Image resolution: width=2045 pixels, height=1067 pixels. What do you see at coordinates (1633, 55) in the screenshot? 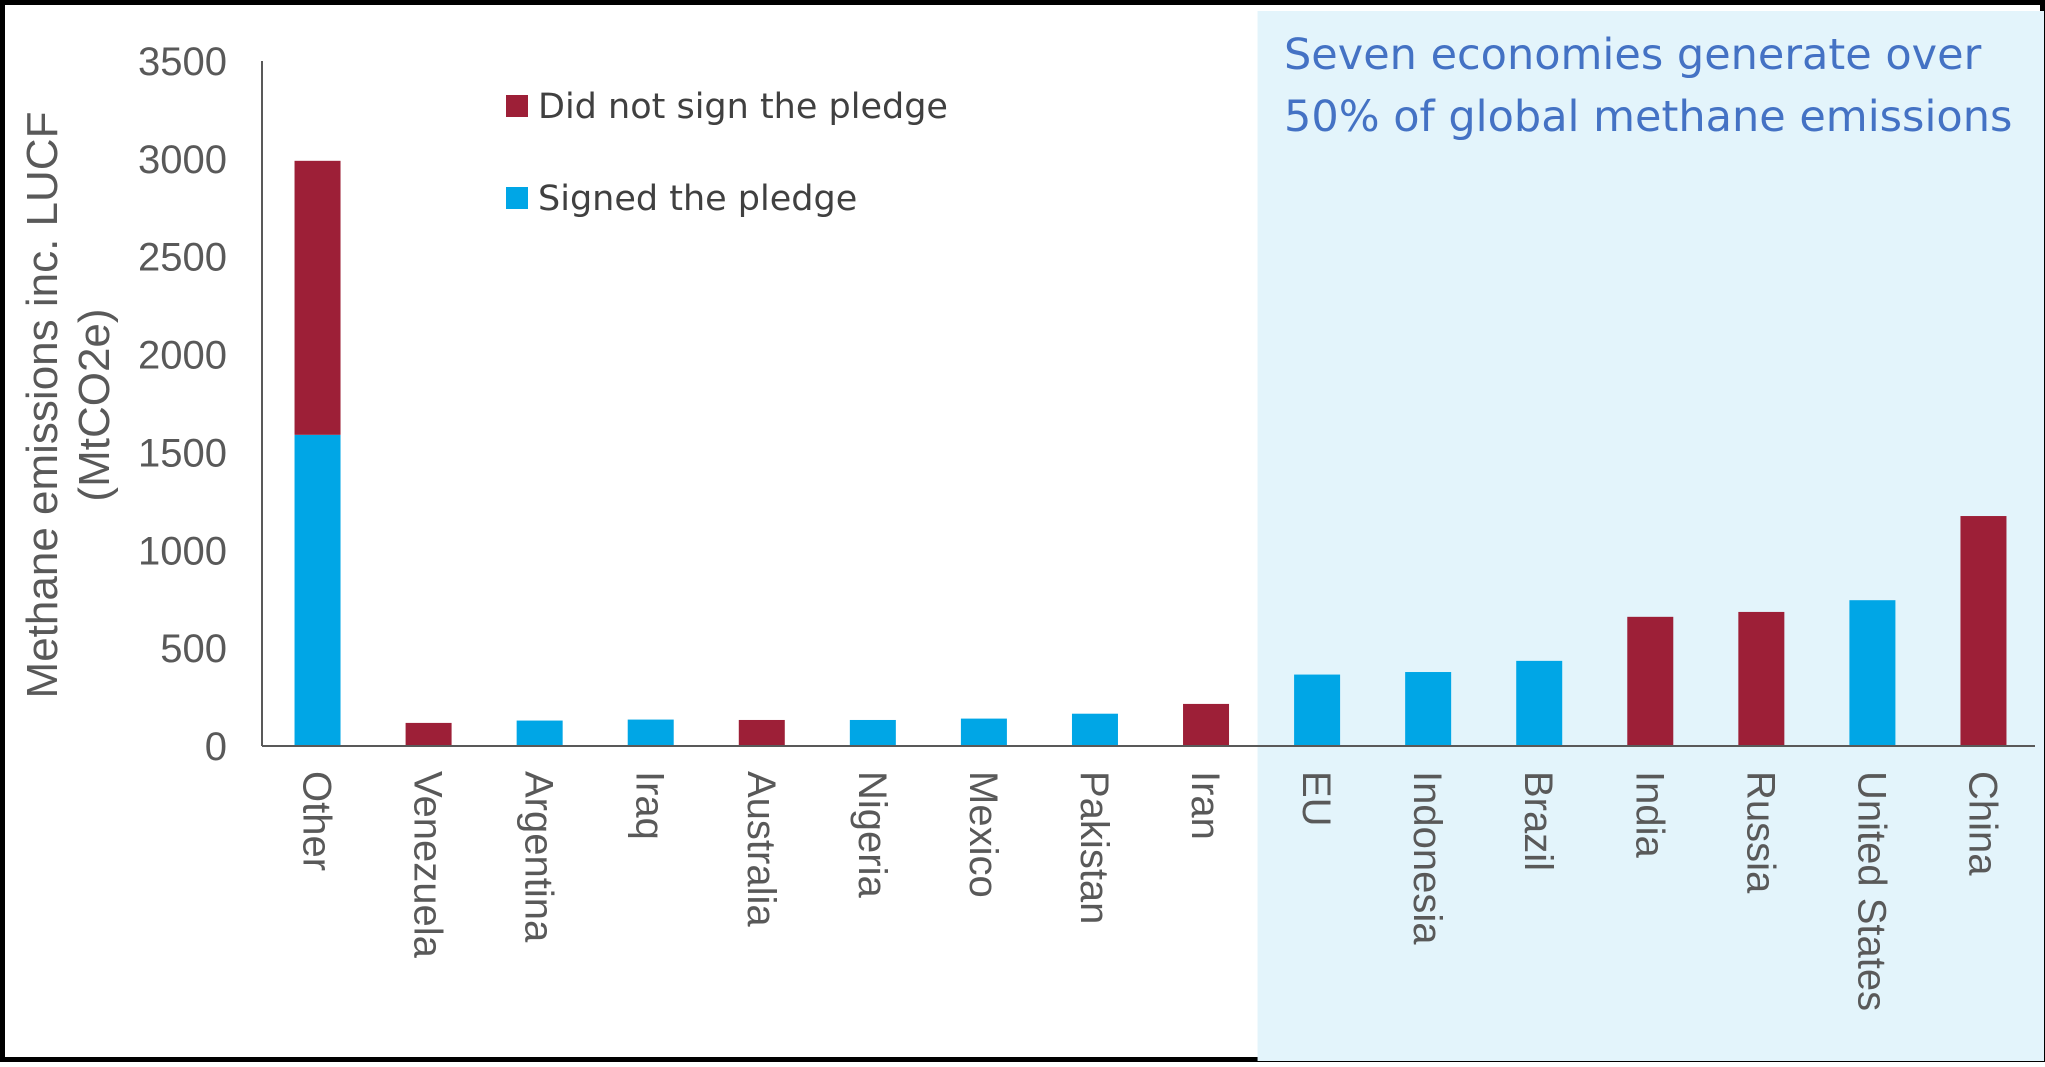
I see `annotation-line-1: Seven economies generate over` at bounding box center [1633, 55].